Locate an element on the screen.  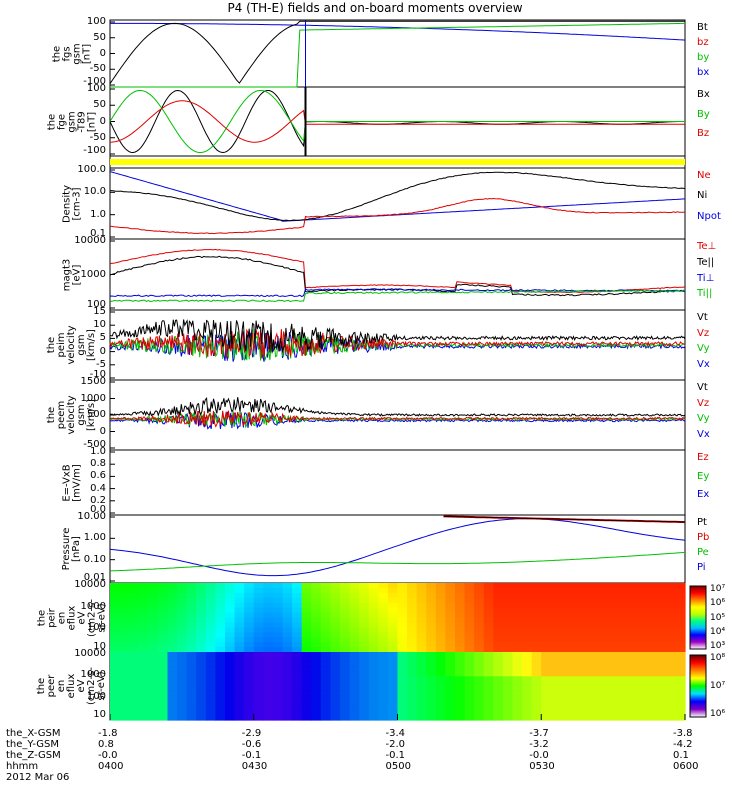
series-vez is located at coordinates (397, 419).